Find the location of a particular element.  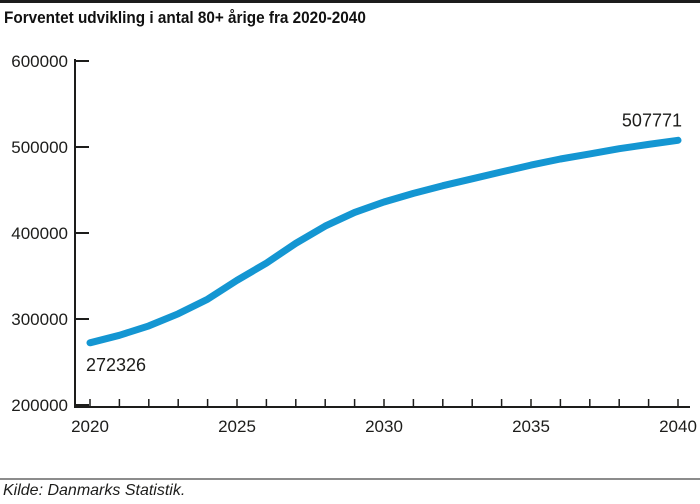

y-tick-label: 600000 is located at coordinates (39, 61).